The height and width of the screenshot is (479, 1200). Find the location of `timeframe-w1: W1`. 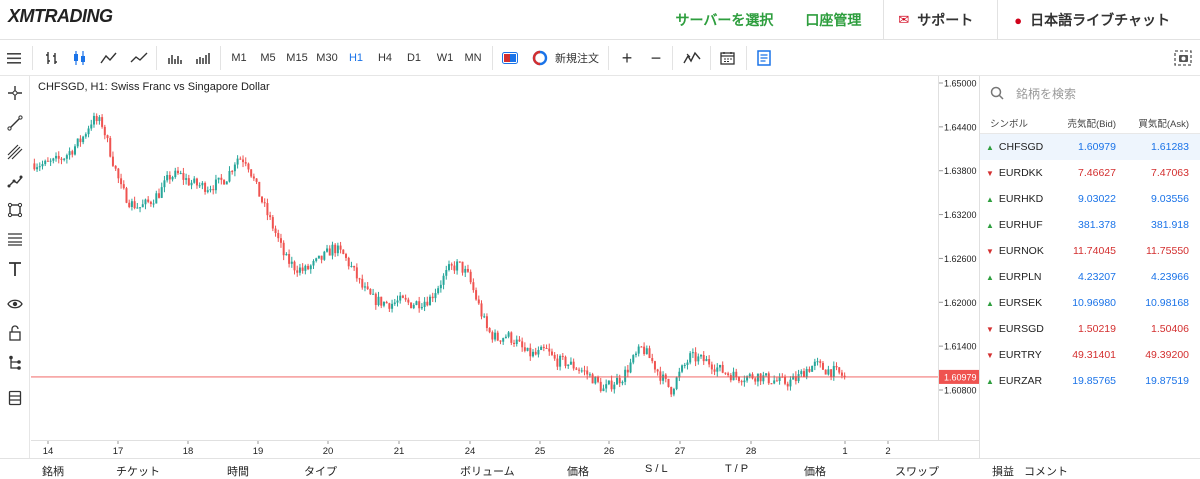

timeframe-w1: W1 is located at coordinates (445, 58).